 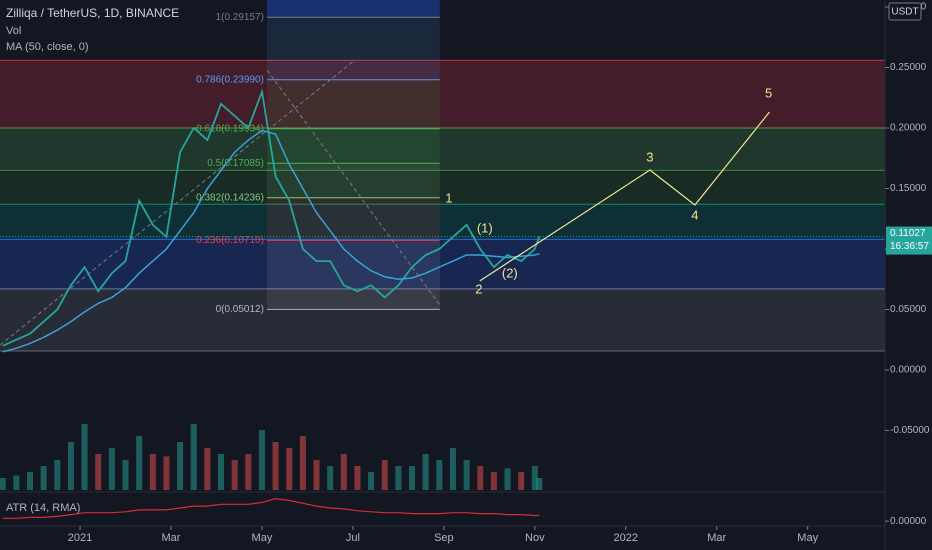 I want to click on volume-legend: Vol, so click(x=13, y=31).